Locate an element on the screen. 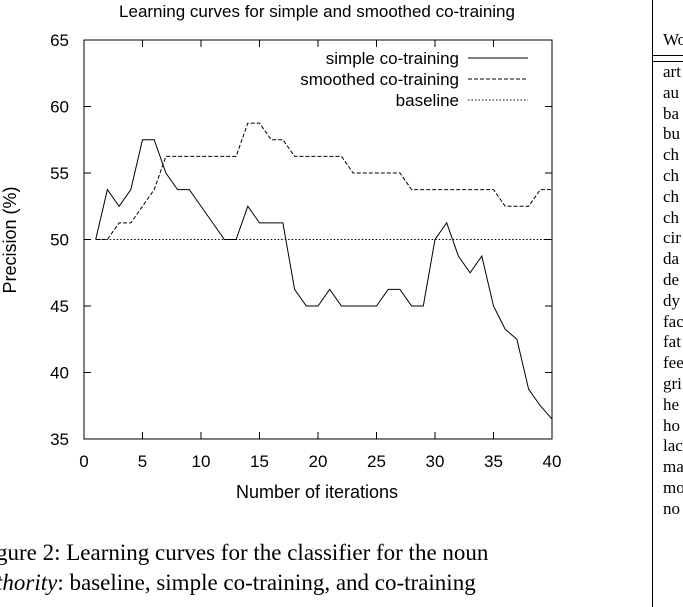 This screenshot has height=607, width=683. y-tick-label: 65 is located at coordinates (59, 40).